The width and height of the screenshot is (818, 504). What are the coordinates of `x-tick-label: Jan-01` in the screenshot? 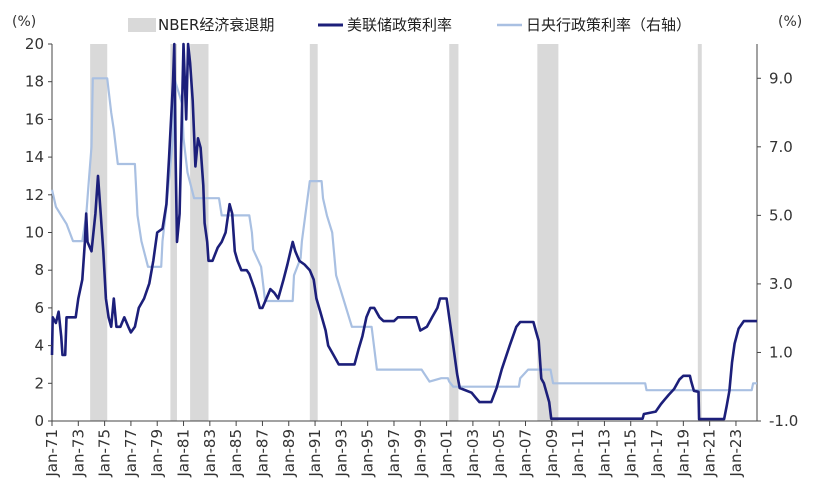 It's located at (447, 453).